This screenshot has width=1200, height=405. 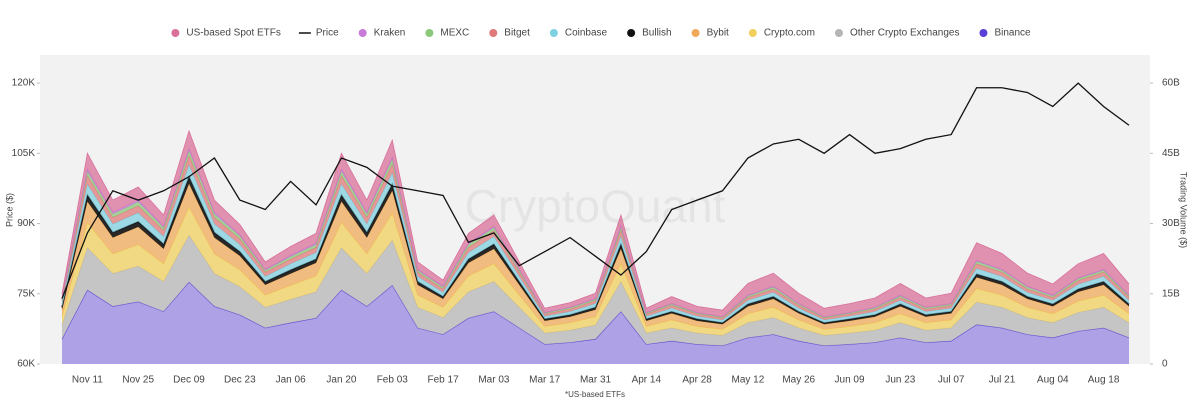 What do you see at coordinates (9, 210) in the screenshot?
I see `y-axis-title: Price ($)` at bounding box center [9, 210].